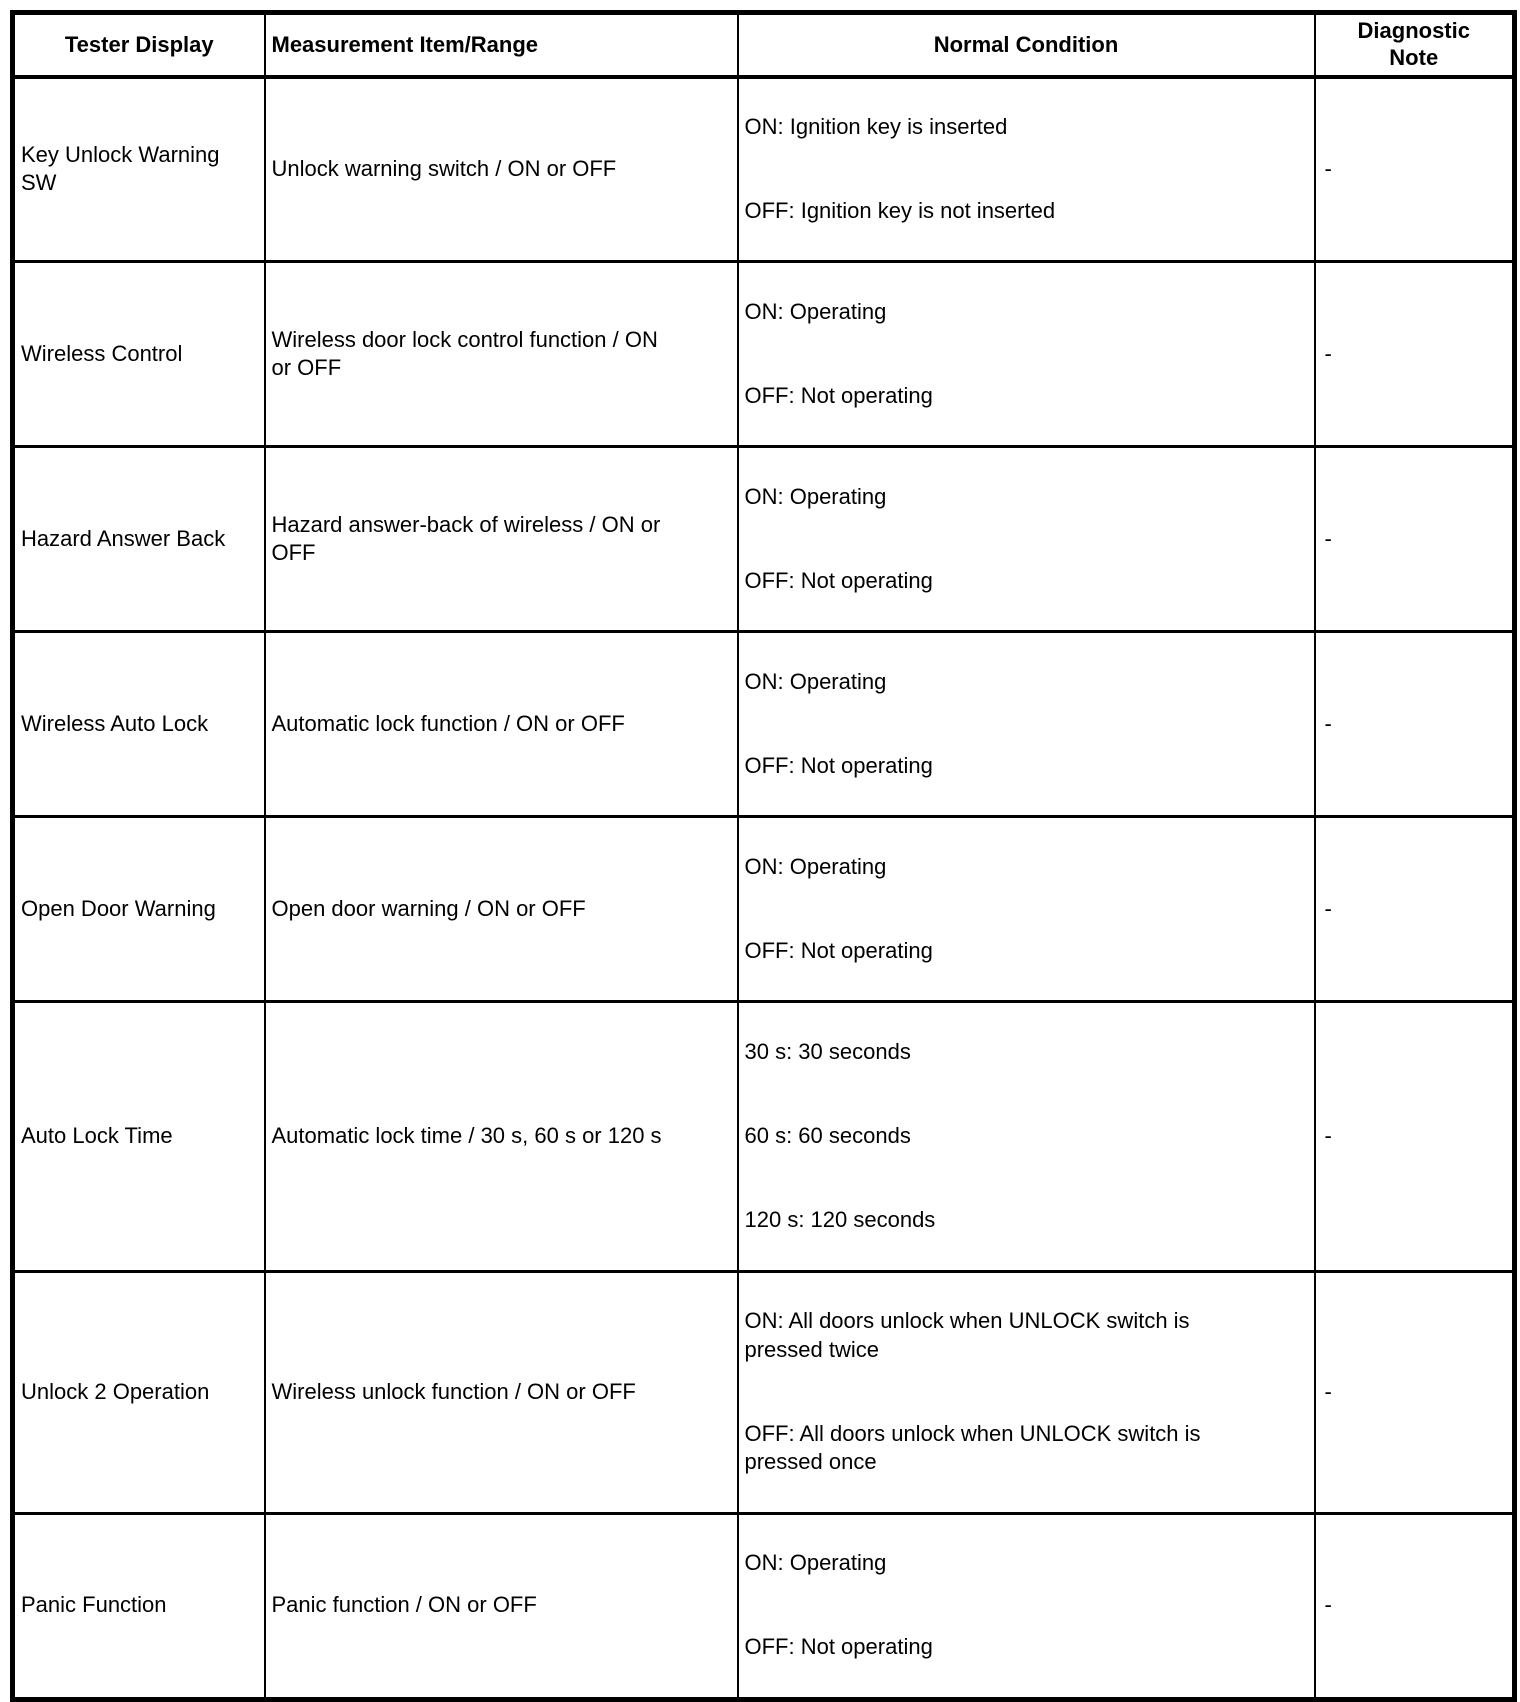  What do you see at coordinates (900, 211) in the screenshot?
I see `condition-line: OFF: Ignition key is not inserted` at bounding box center [900, 211].